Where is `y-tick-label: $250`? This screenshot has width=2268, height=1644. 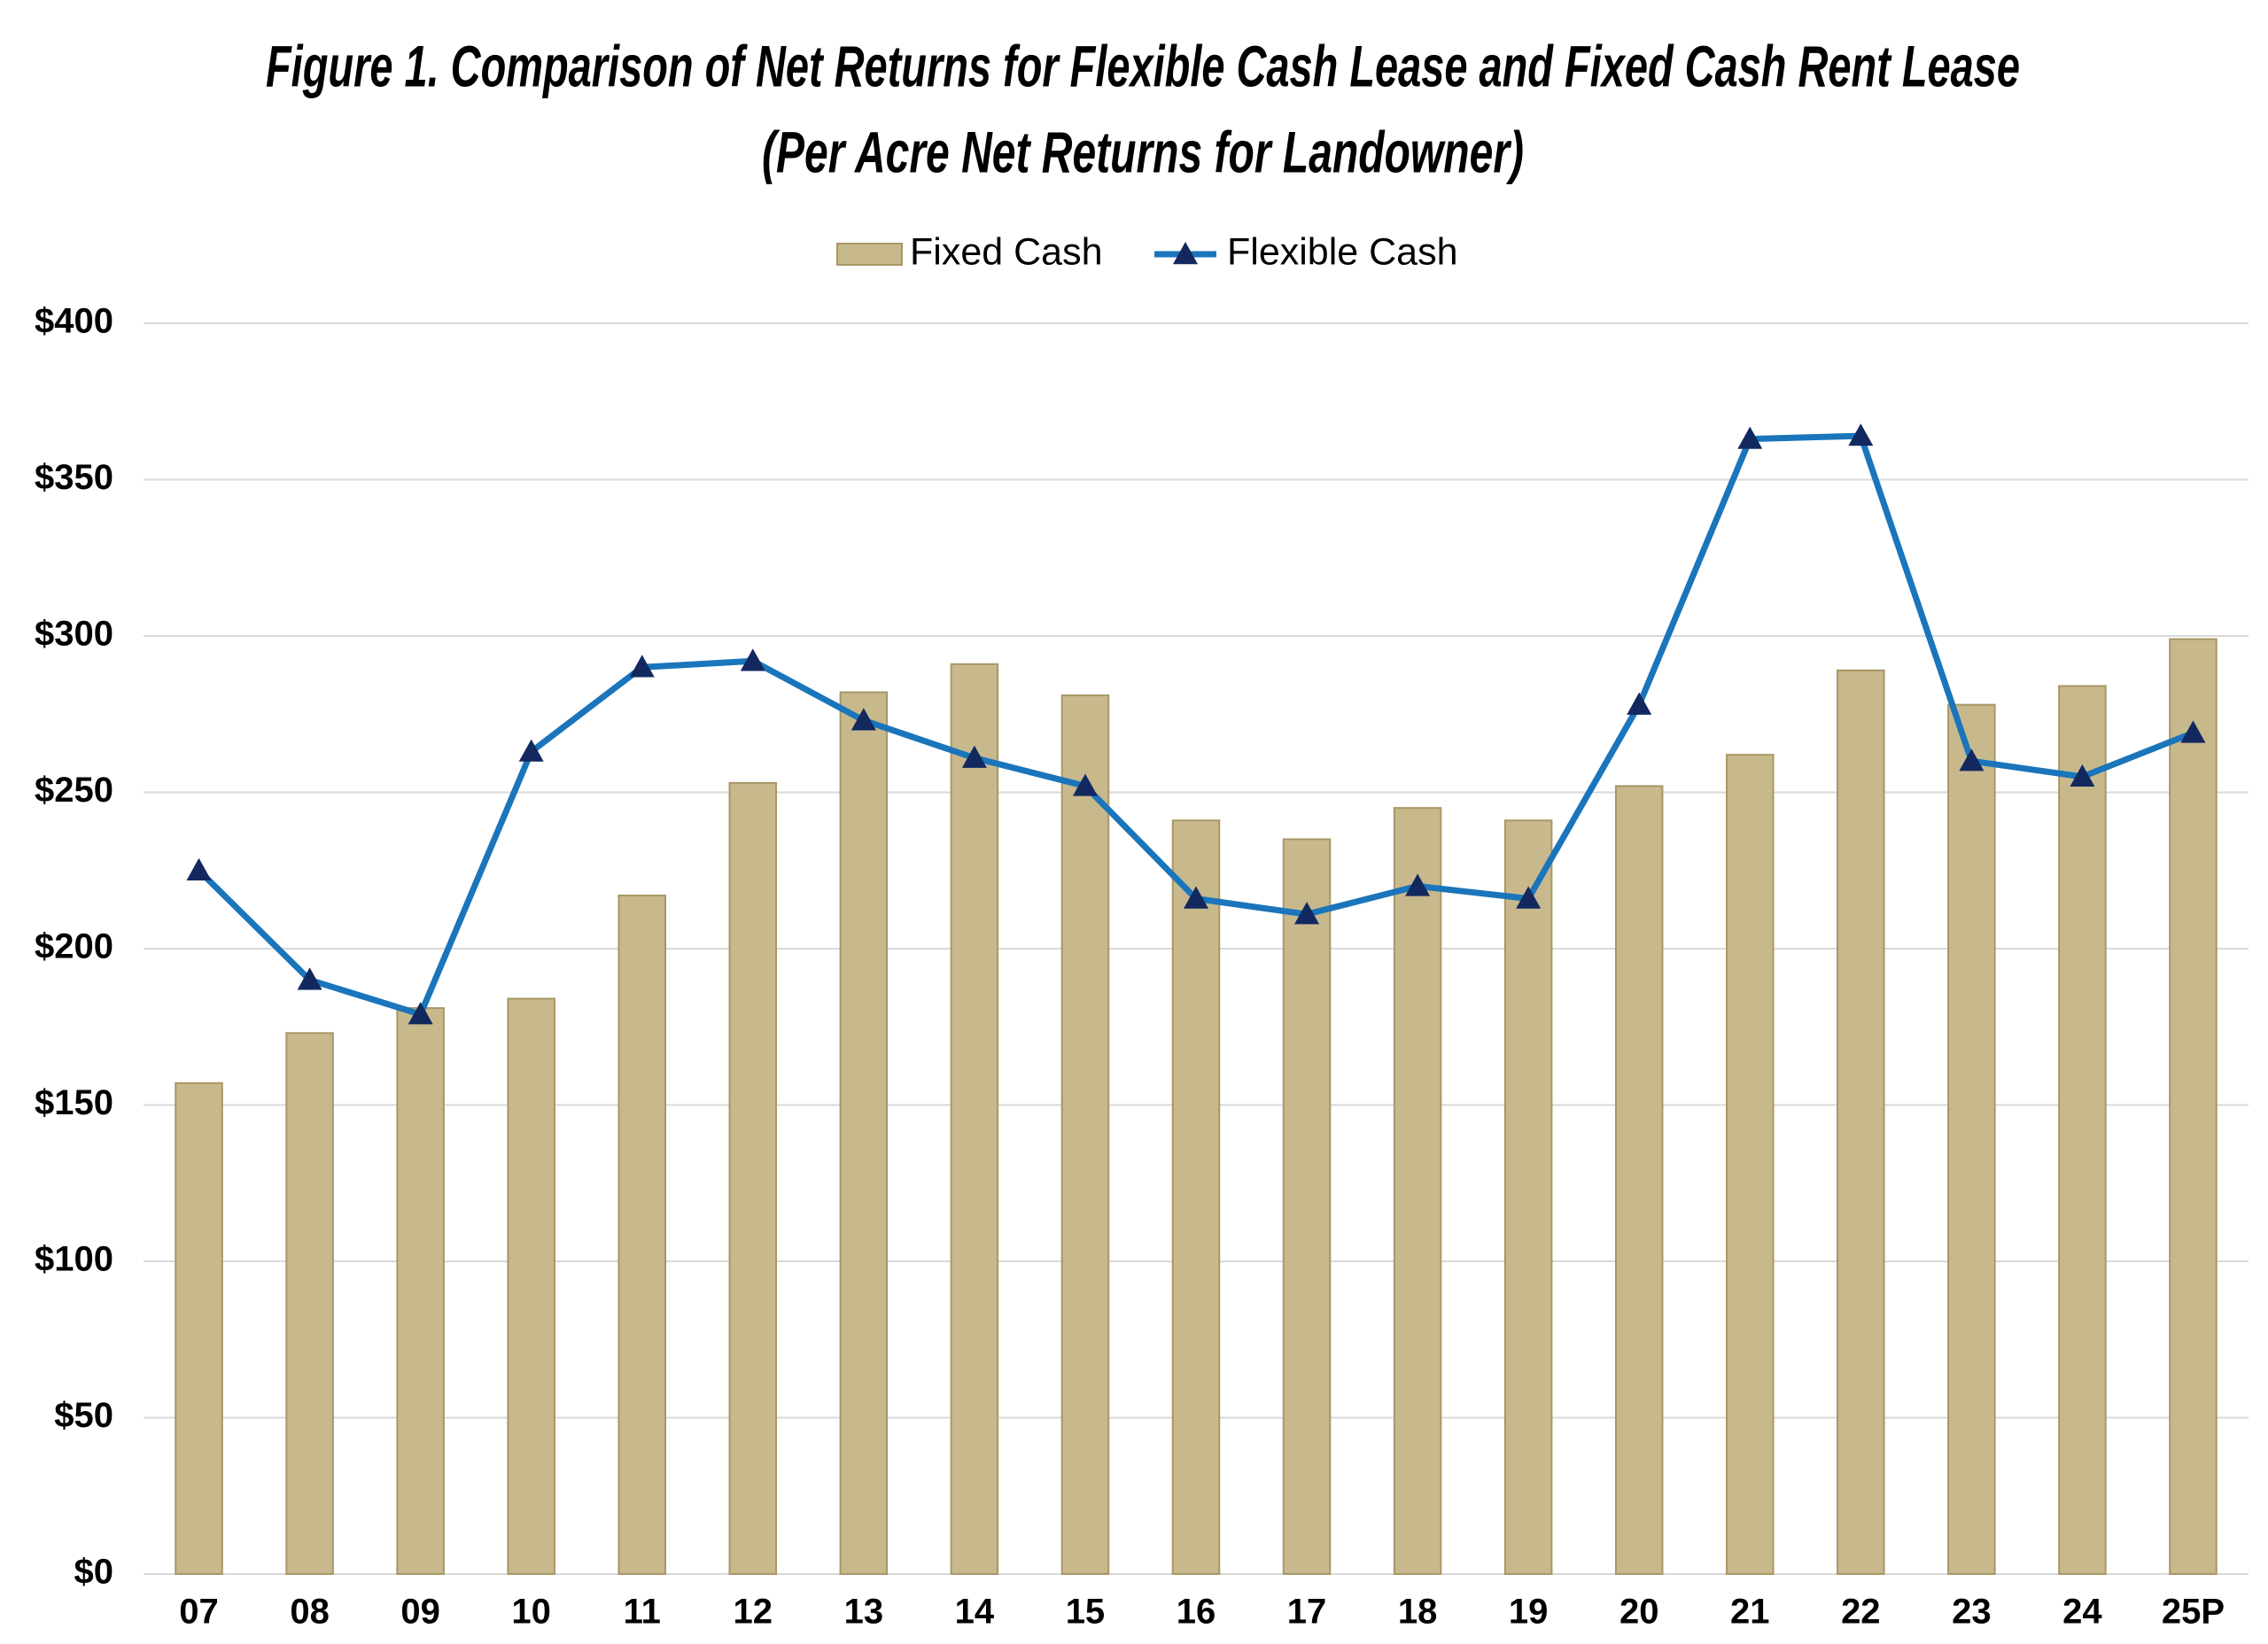 y-tick-label: $250 is located at coordinates (74, 790).